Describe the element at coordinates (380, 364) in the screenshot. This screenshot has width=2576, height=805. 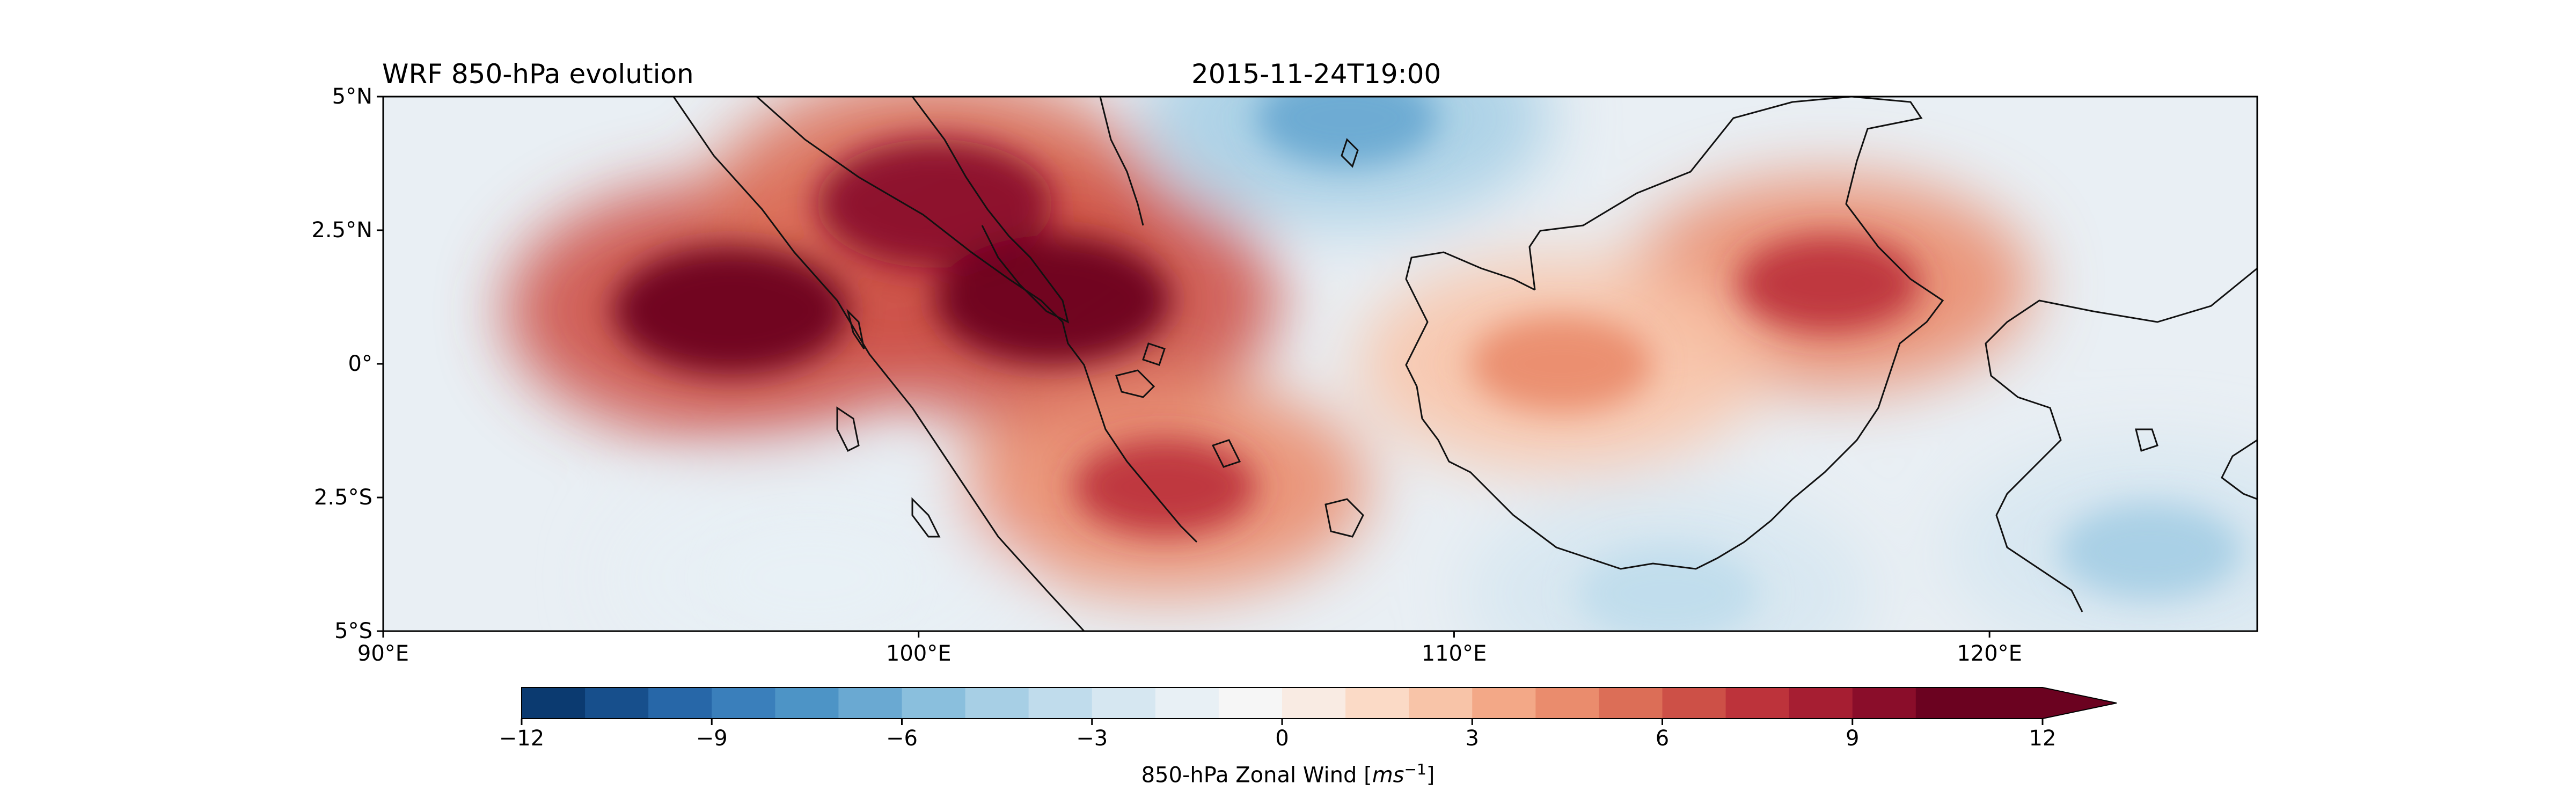
I see `latitude-ticks` at that location.